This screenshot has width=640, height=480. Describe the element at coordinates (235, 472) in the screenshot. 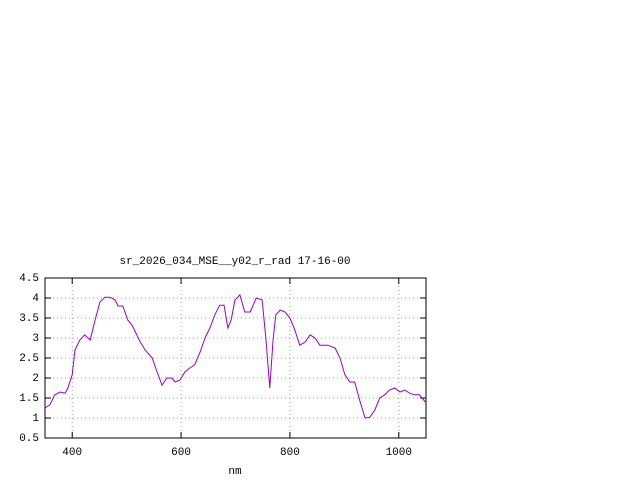

I see `x-axis-label: nm` at that location.